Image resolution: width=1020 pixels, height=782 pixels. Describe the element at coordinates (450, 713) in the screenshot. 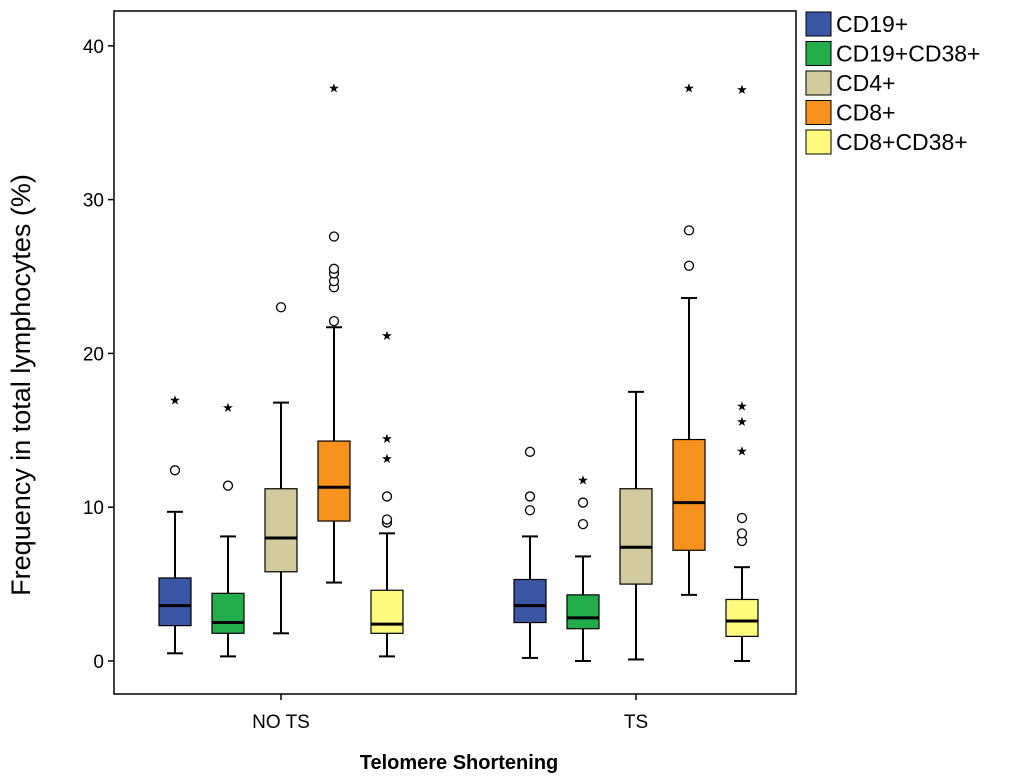

I see `x-axis: NO TS TS` at that location.